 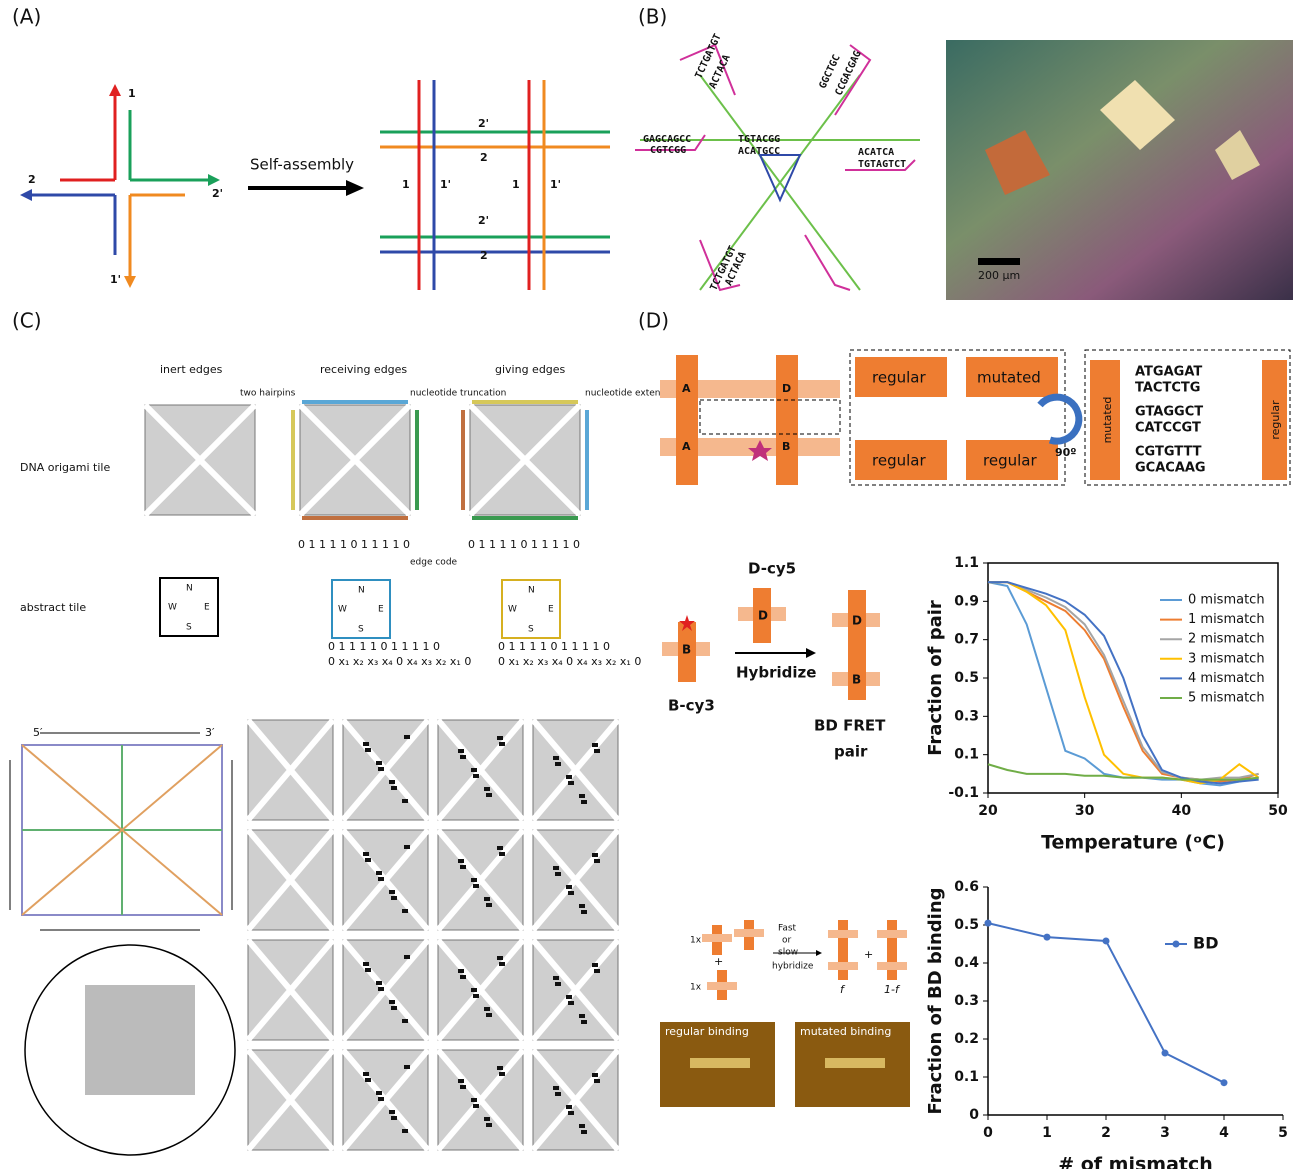 What do you see at coordinates (793, 967) in the screenshot?
I see `label: hybridize` at bounding box center [793, 967].